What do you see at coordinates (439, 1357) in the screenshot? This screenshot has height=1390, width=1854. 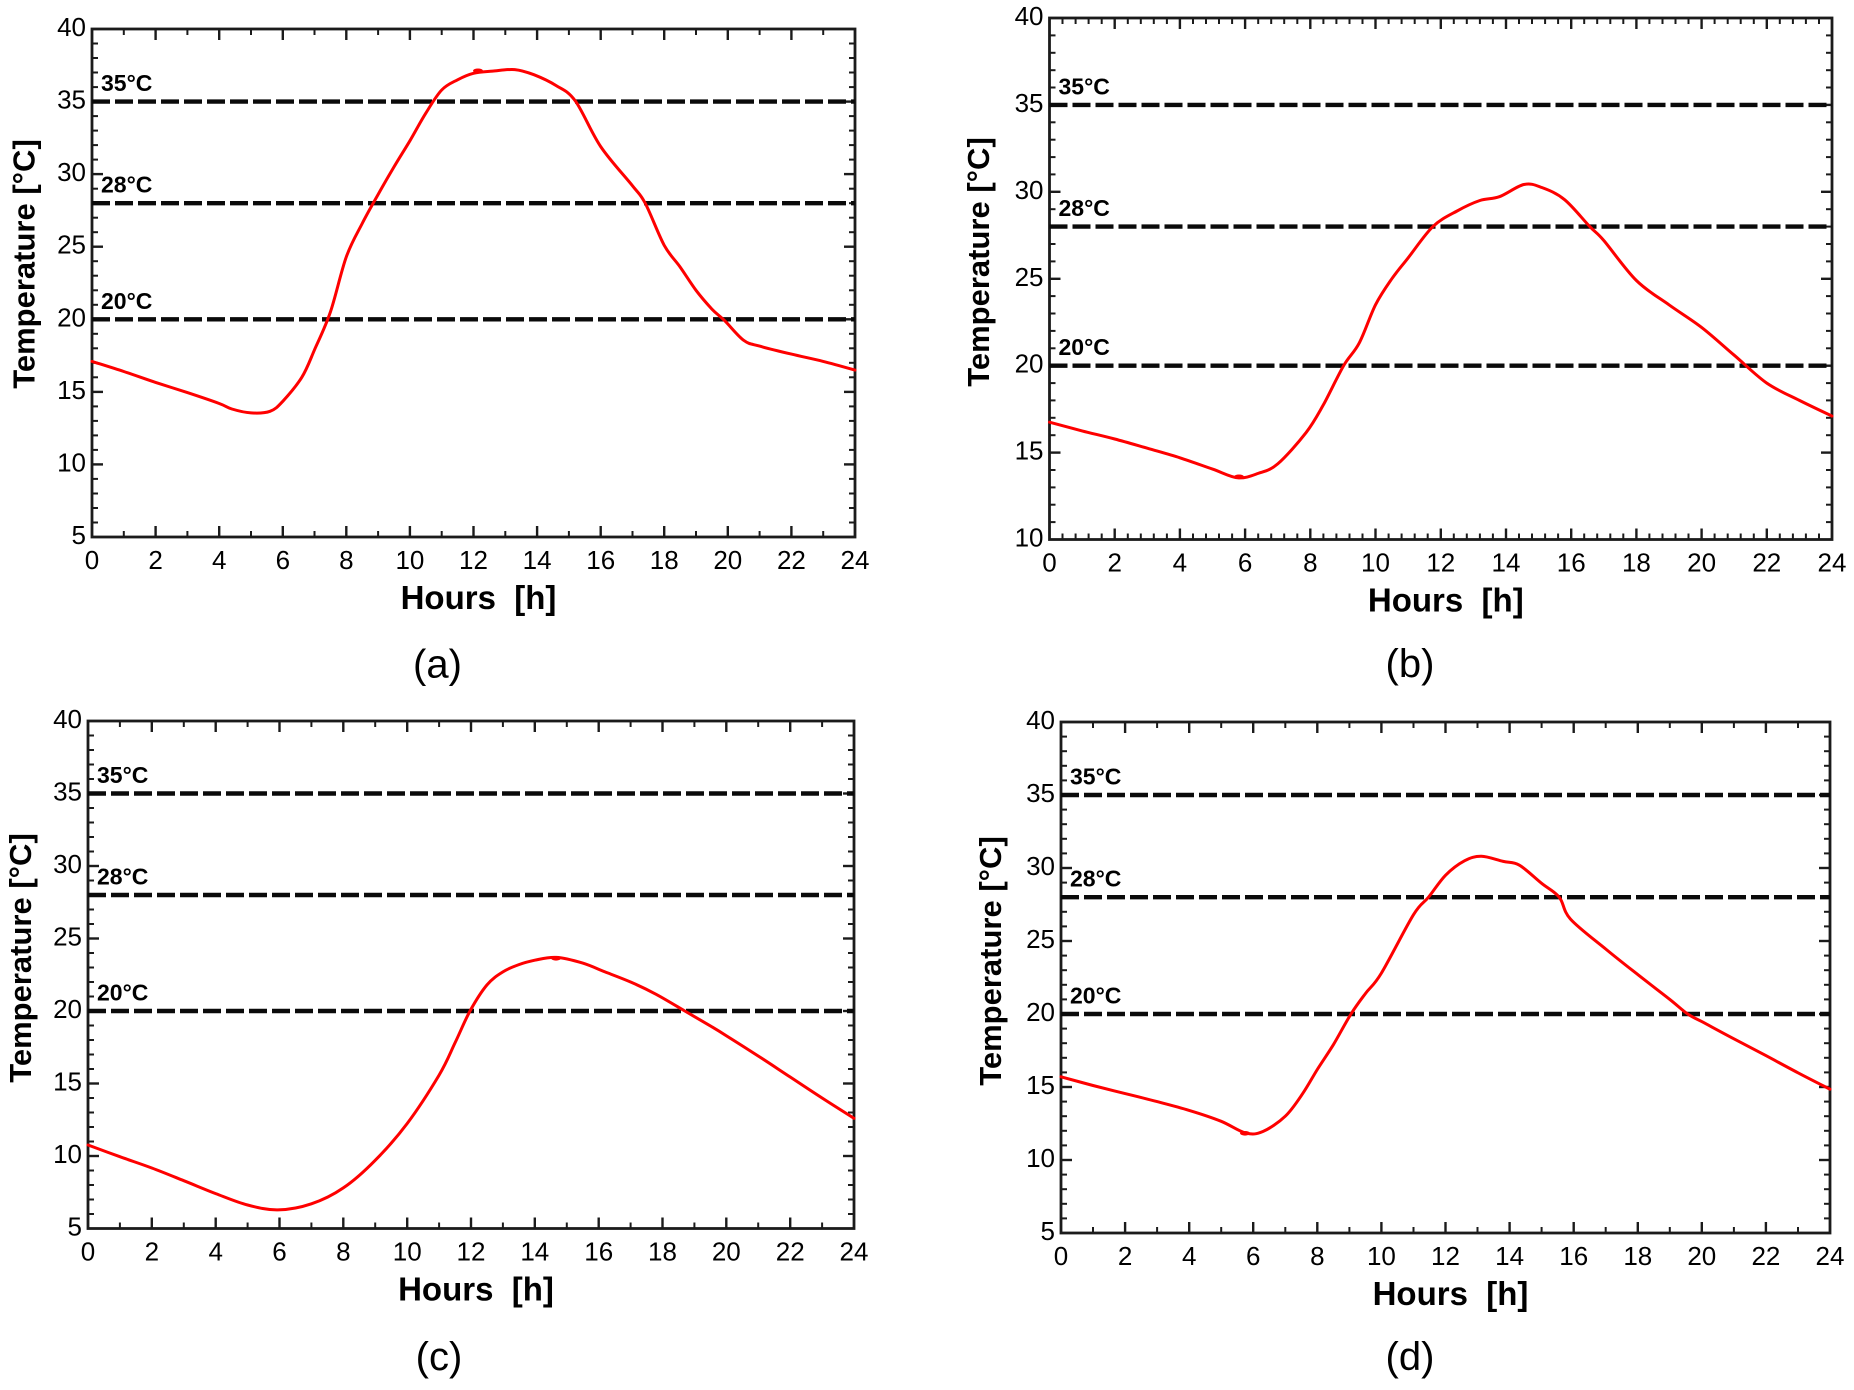 I see `svg-text: (c)` at bounding box center [439, 1357].